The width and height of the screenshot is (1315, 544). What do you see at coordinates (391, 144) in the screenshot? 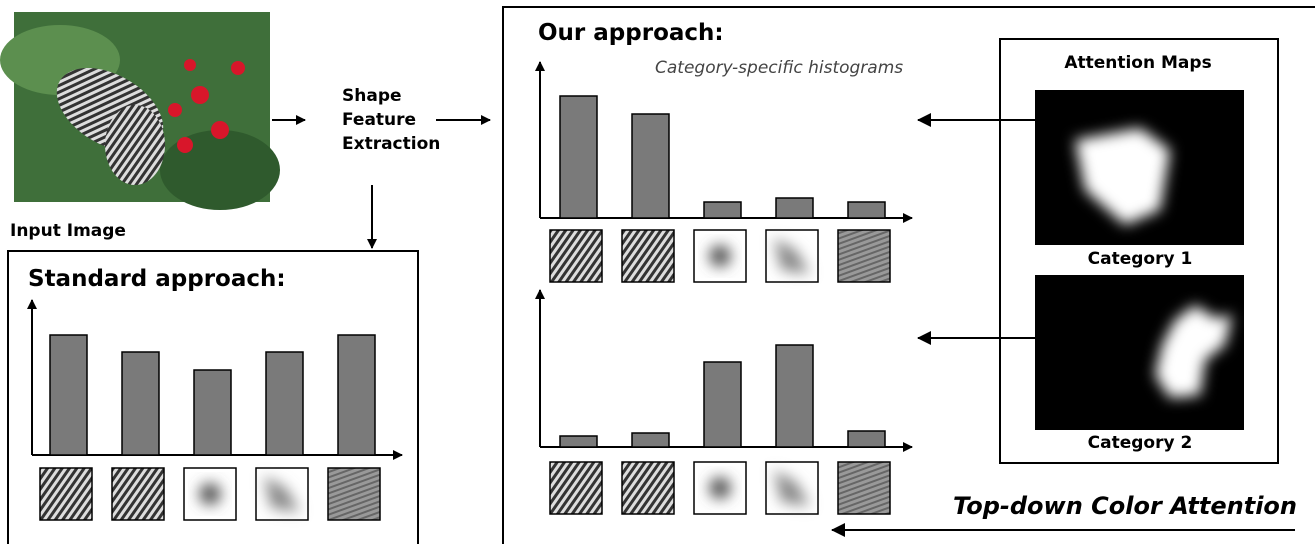
I see `extraction-label: Extraction` at bounding box center [391, 144].